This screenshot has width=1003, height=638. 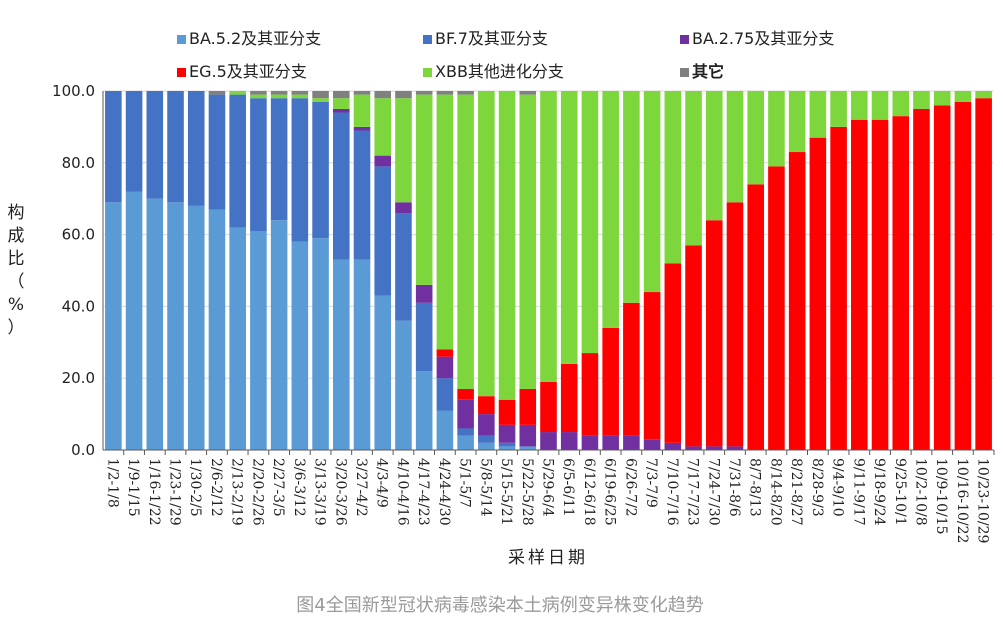 What do you see at coordinates (257, 492) in the screenshot?
I see `x-tick-label: 2/20-2/26` at bounding box center [257, 492].